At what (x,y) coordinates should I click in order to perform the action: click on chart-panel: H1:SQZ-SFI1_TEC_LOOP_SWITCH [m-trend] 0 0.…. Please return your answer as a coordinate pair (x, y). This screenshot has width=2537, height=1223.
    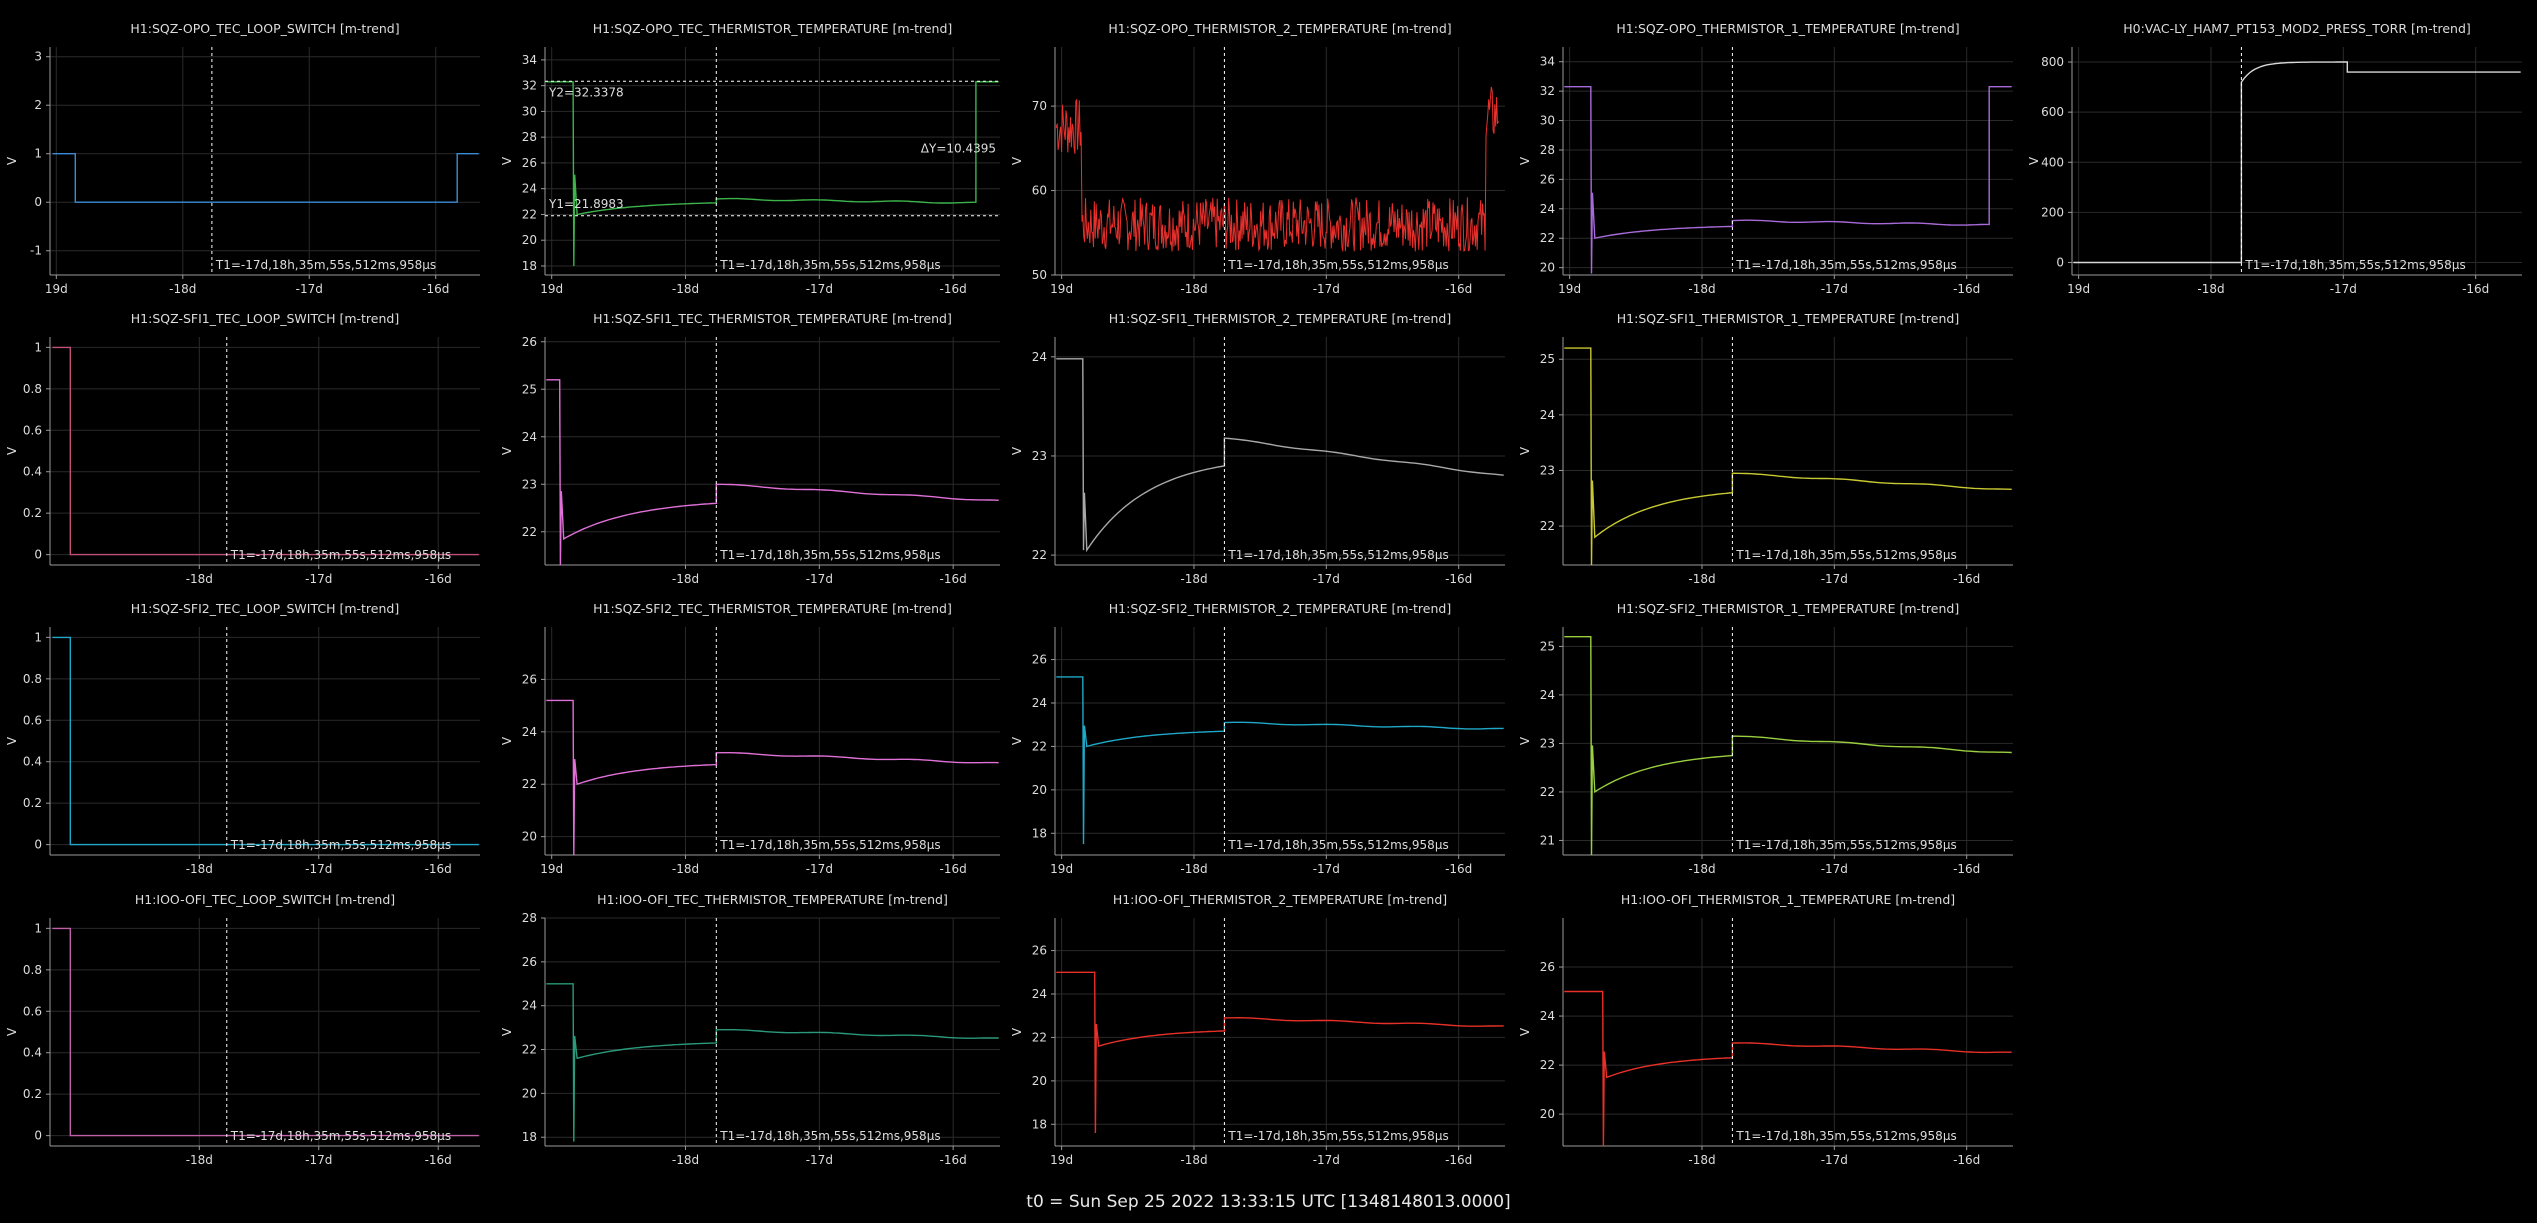
    Looking at the image, I should click on (242, 448).